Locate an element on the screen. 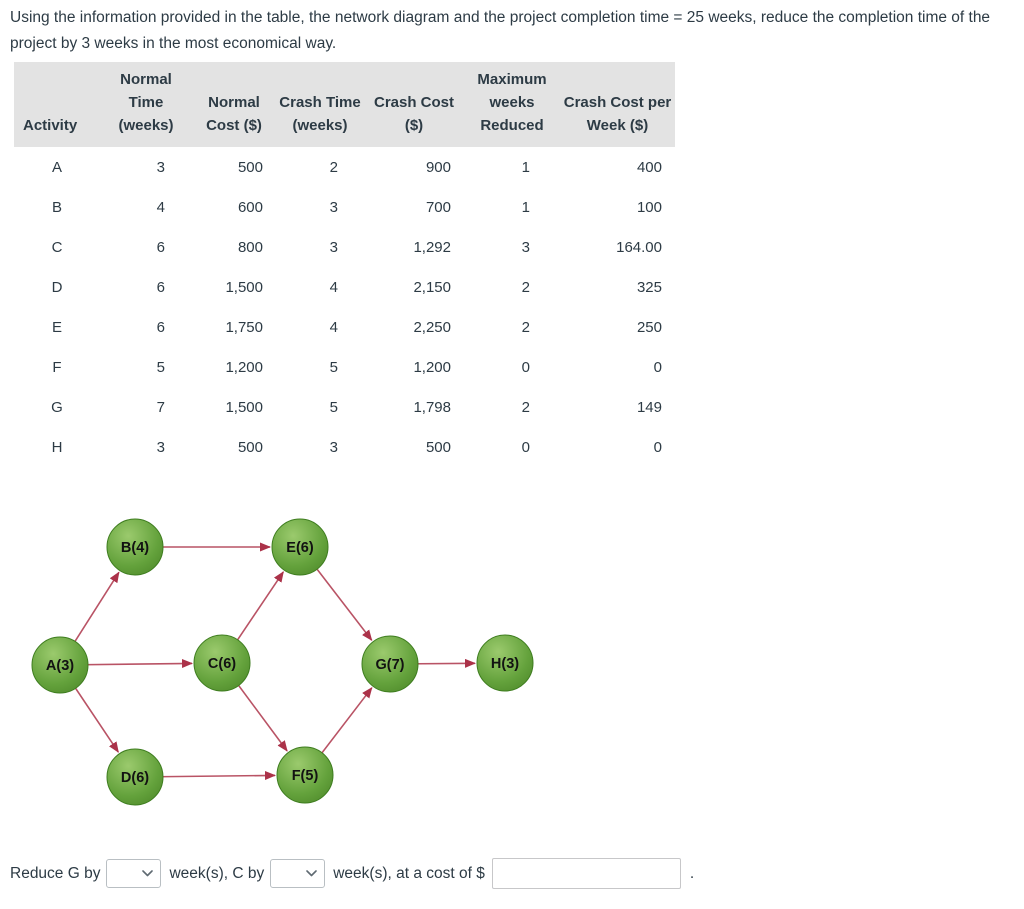  table-row: A 3 500 2 900 1 400 is located at coordinates (344, 167).